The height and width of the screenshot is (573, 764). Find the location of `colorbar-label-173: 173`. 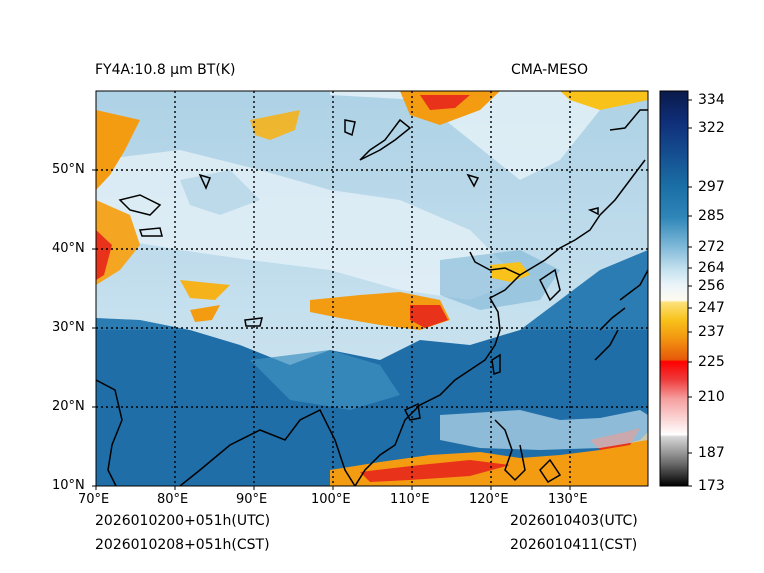

colorbar-label-173: 173 is located at coordinates (711, 486).